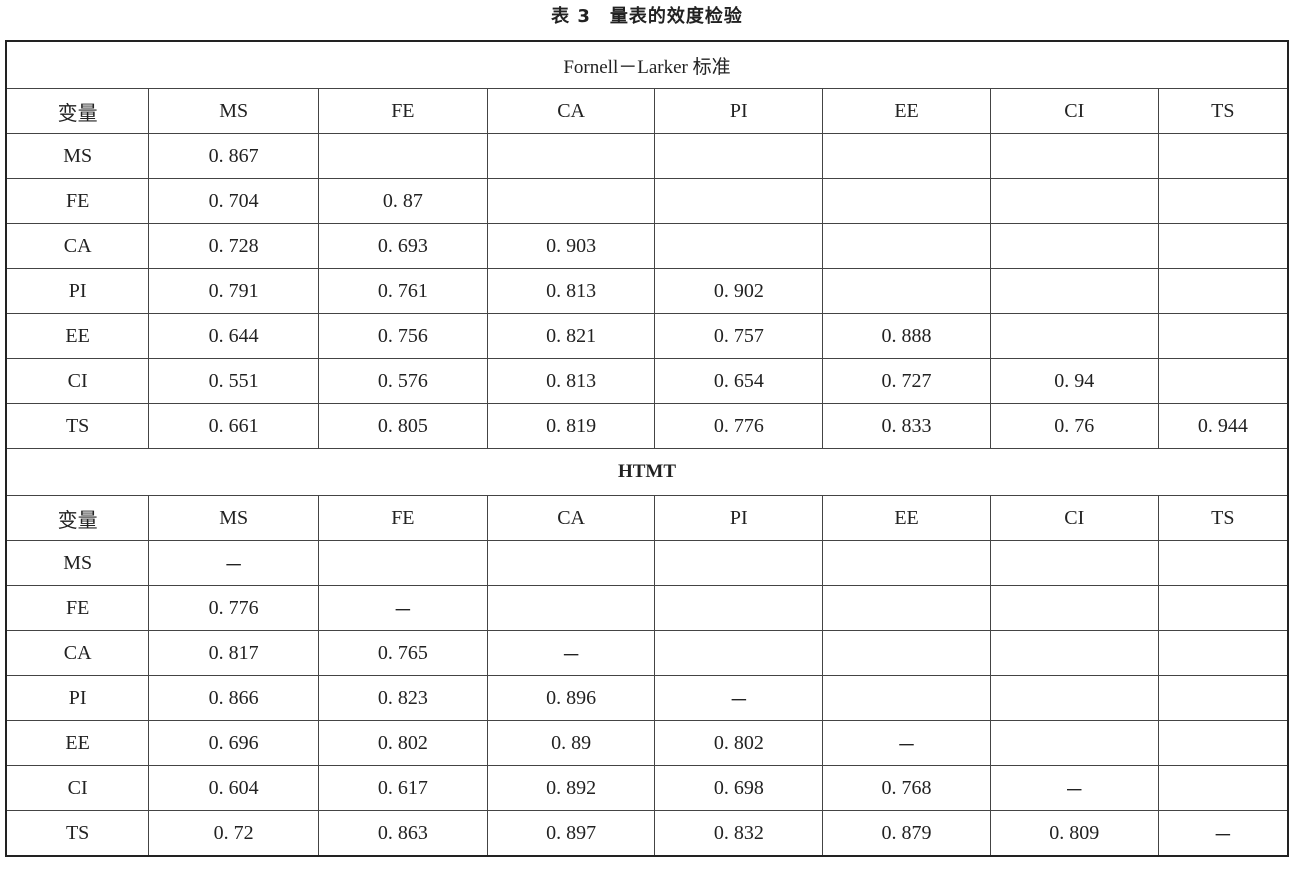 This screenshot has width=1304, height=875. Describe the element at coordinates (233, 426) in the screenshot. I see `table-cell: 0. 661` at that location.